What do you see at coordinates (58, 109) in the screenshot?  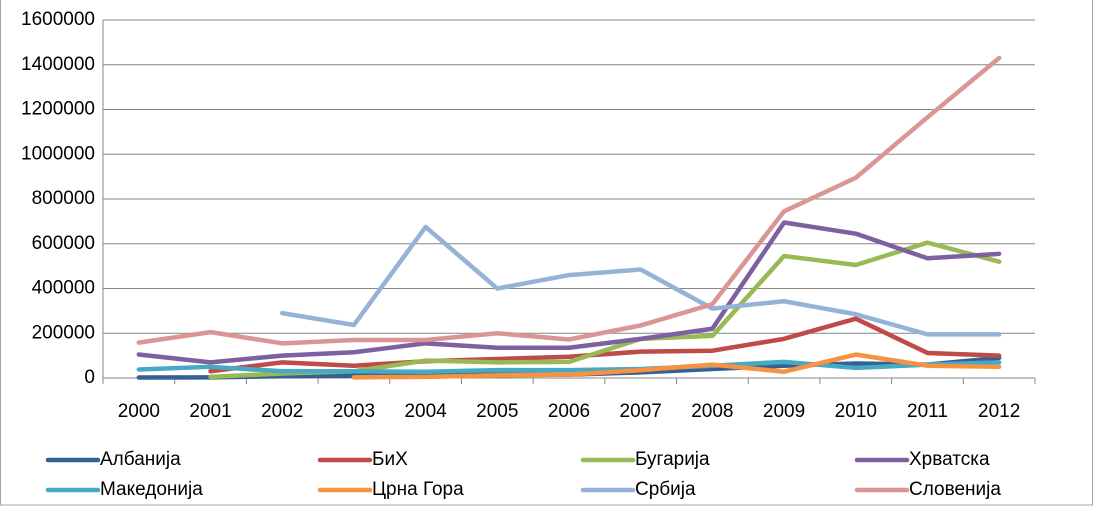 I see `y-tick-label: 1200000` at bounding box center [58, 109].